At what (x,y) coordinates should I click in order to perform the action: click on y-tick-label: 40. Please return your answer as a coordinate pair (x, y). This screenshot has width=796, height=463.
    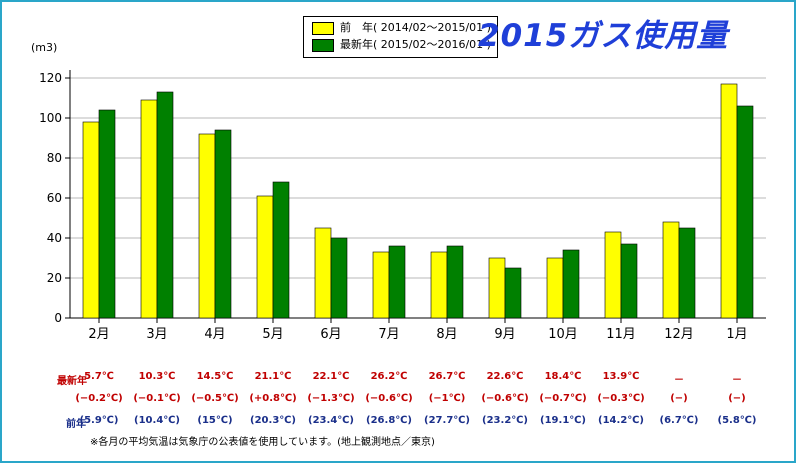
    Looking at the image, I should click on (54, 238).